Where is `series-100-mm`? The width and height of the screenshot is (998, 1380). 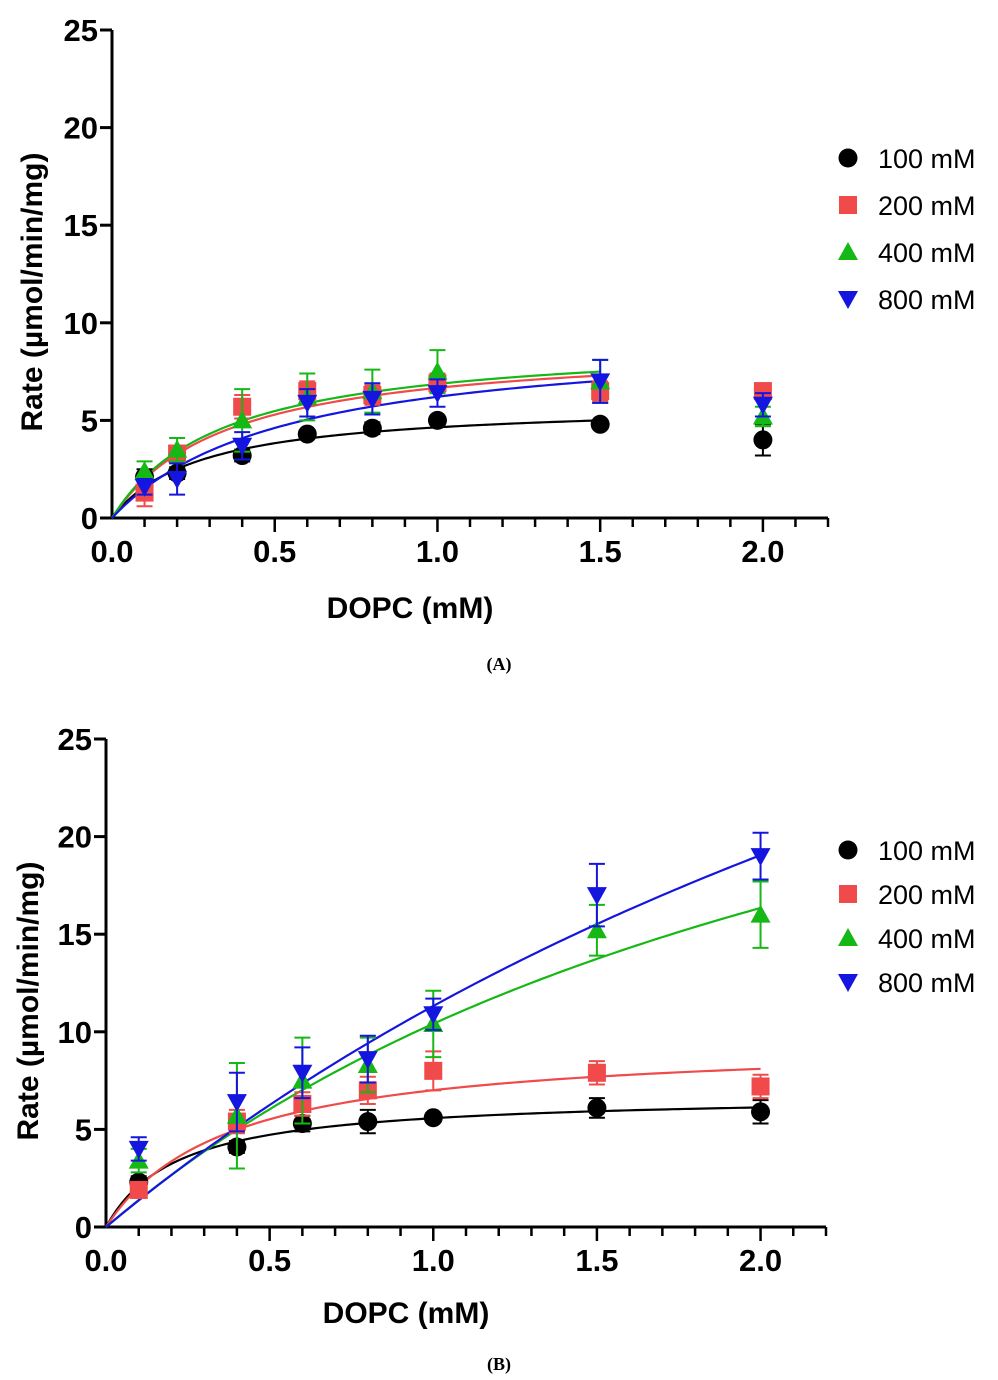
series-100-mm is located at coordinates (453, 449).